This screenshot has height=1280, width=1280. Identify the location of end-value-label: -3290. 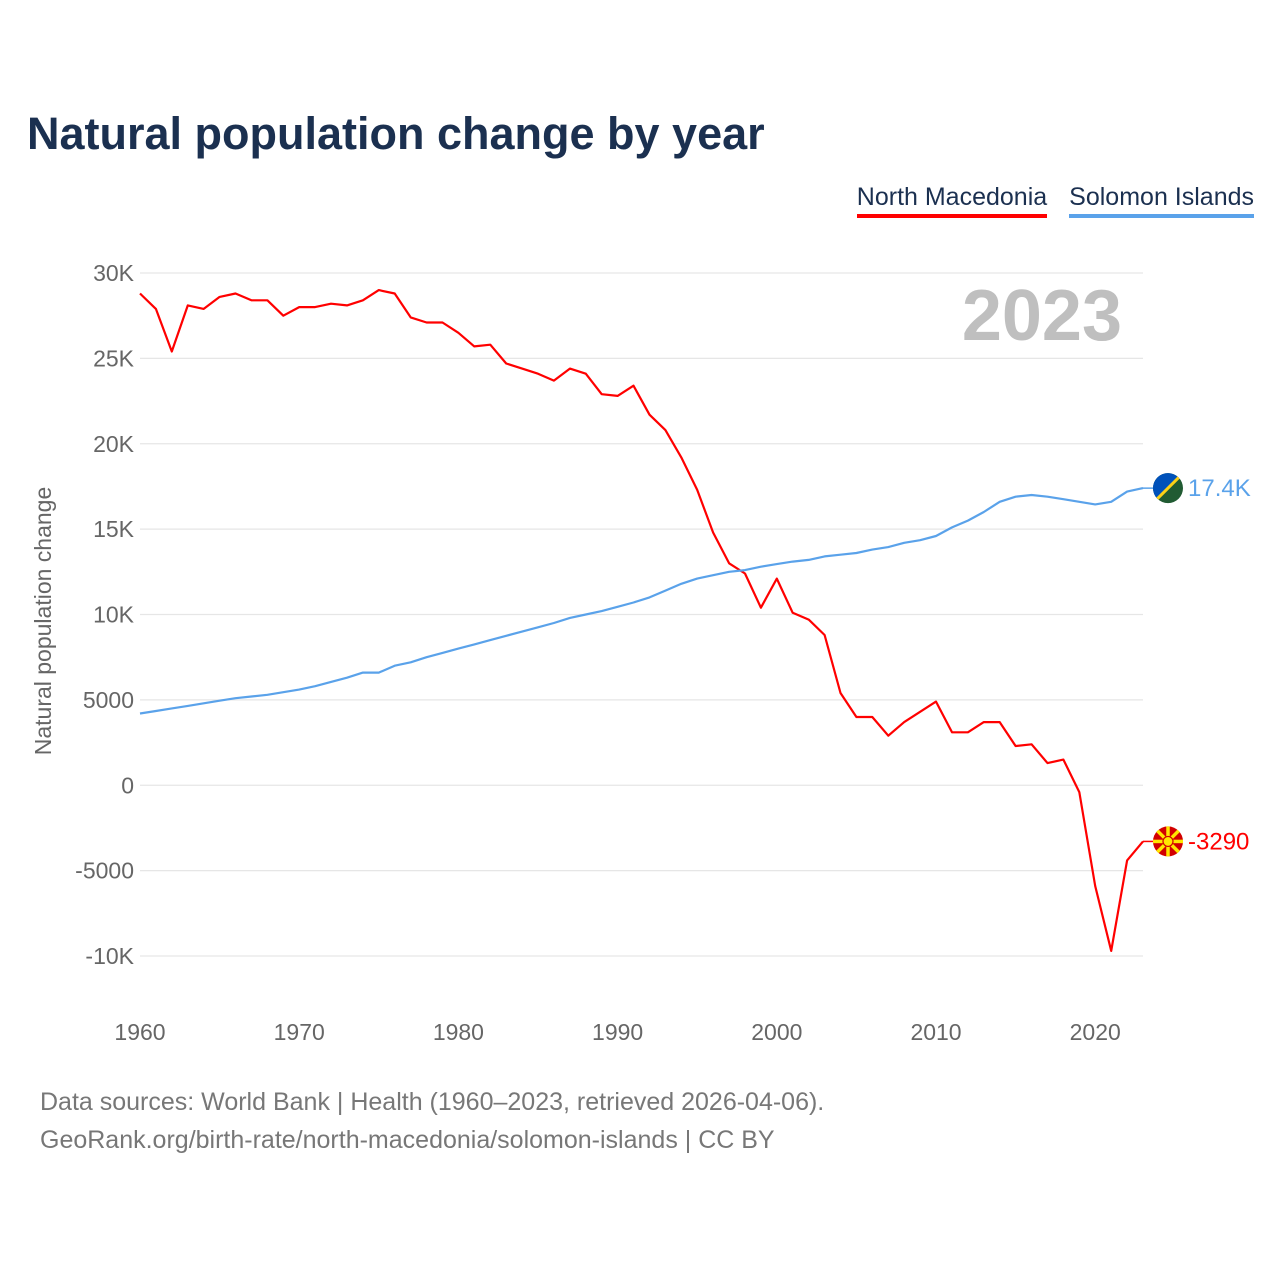
(1218, 841).